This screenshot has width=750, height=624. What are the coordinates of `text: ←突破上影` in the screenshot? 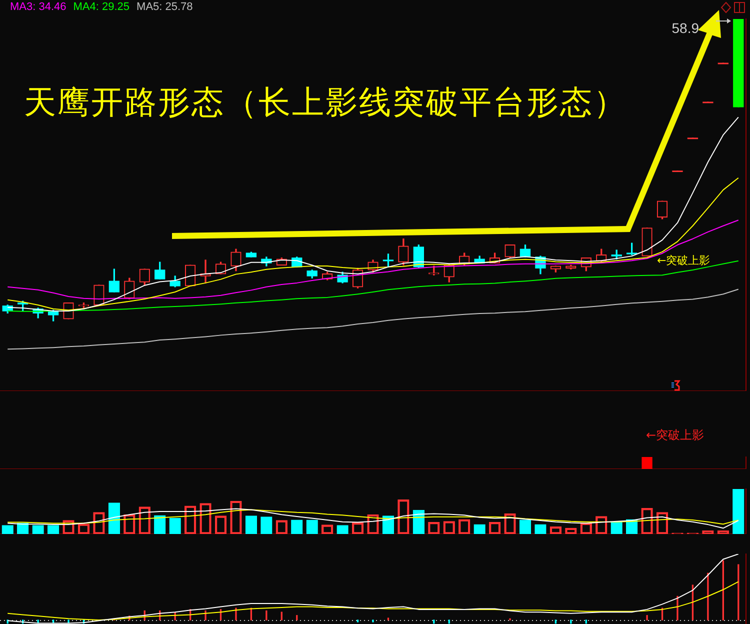 It's located at (675, 435).